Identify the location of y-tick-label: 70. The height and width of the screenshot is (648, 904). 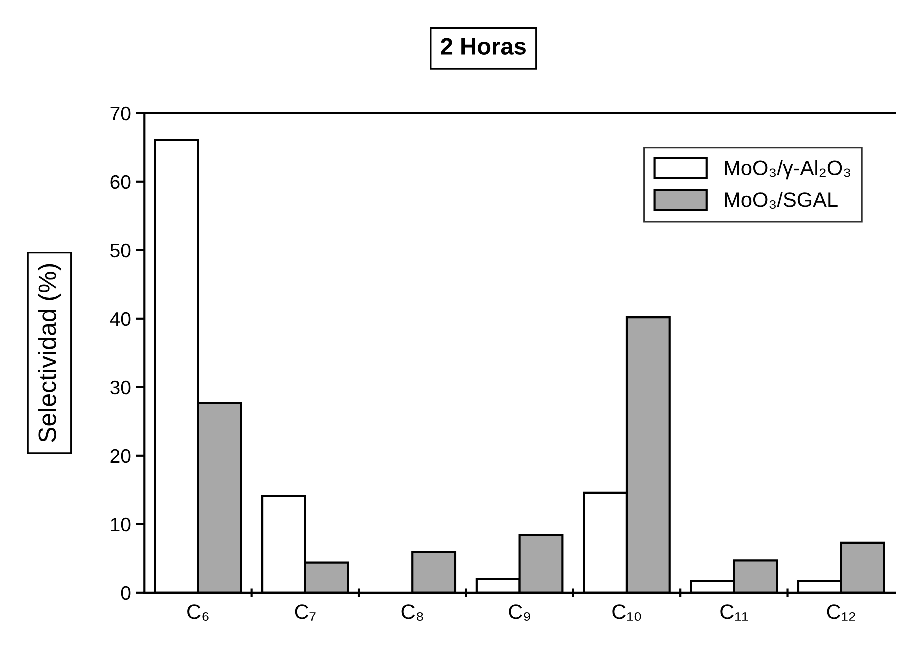
(120, 113).